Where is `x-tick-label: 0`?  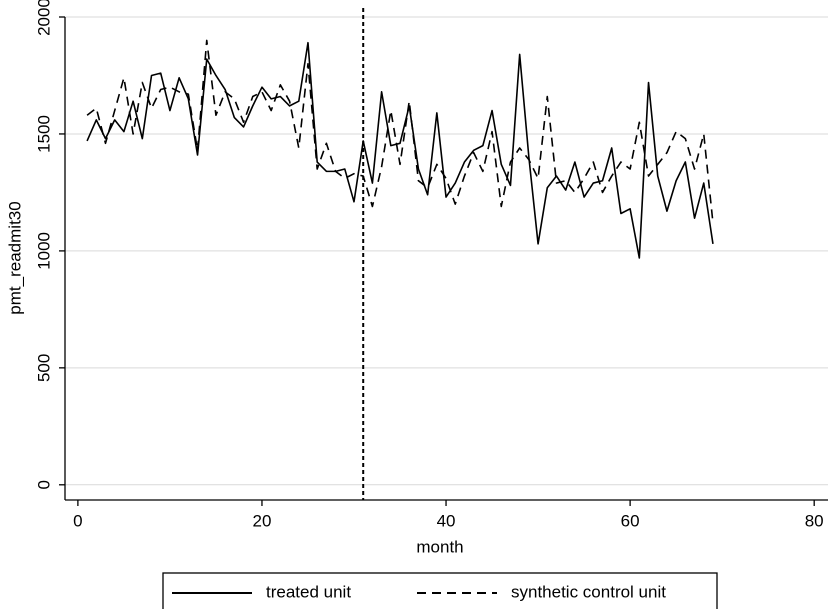 x-tick-label: 0 is located at coordinates (77, 520).